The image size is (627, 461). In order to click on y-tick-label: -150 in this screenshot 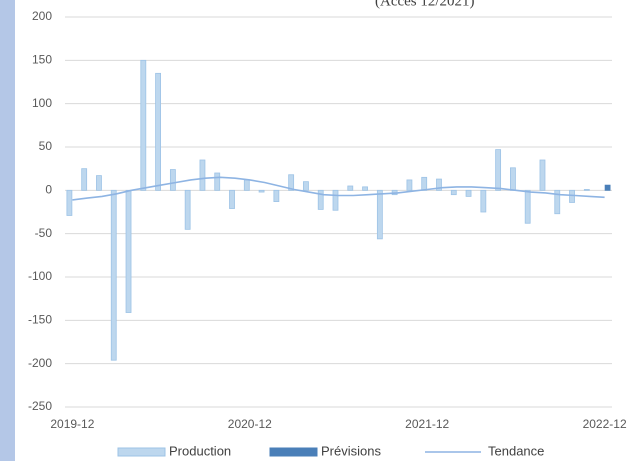, I will do `click(40, 320)`.